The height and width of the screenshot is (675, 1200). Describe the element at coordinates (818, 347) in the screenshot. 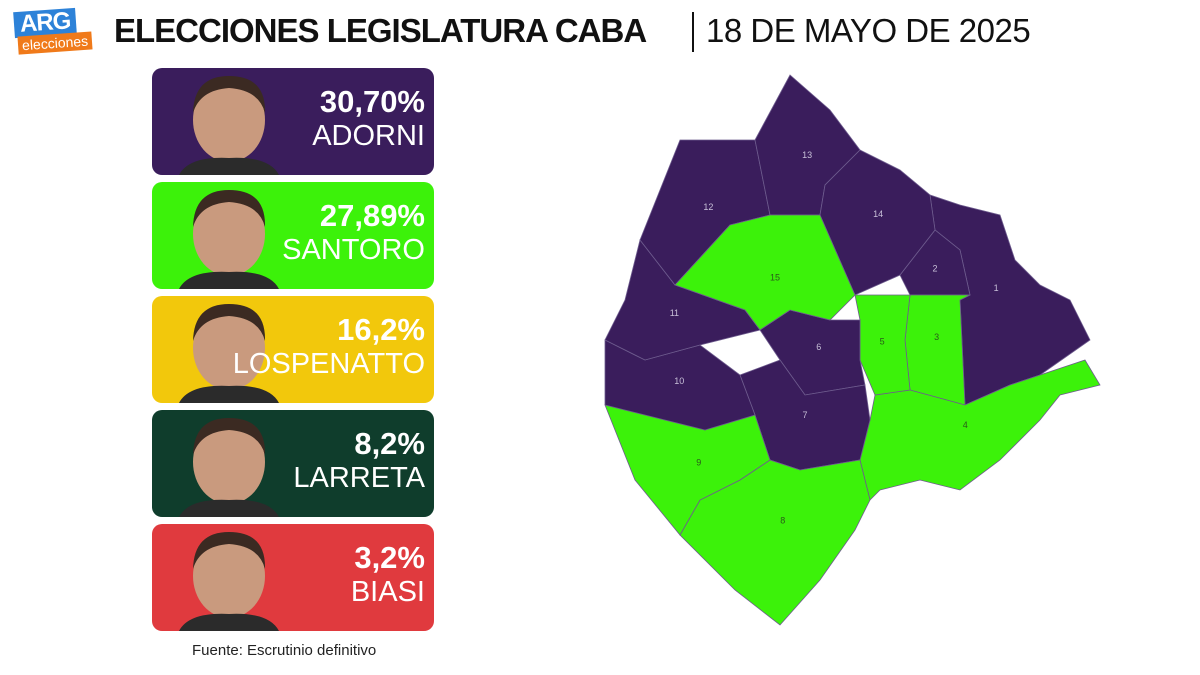

I see `comuna-label: 6` at that location.